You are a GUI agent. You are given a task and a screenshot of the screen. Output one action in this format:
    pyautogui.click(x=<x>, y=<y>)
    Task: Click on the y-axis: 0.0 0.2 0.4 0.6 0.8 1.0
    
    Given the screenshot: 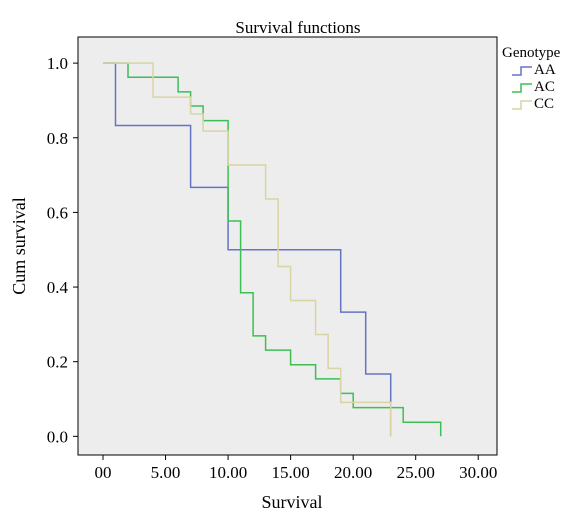 What is the action you would take?
    pyautogui.click(x=62, y=250)
    